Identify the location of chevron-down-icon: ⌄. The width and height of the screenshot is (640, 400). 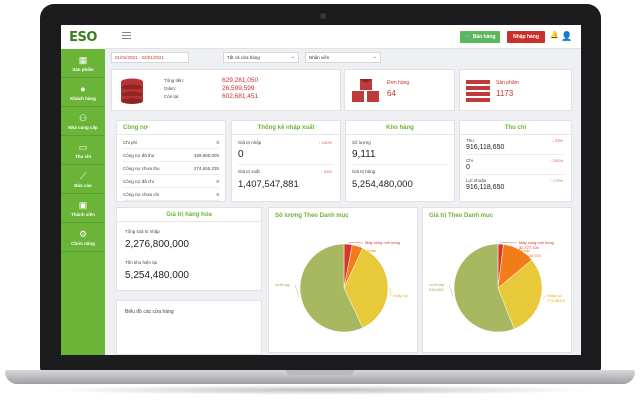
(292, 57).